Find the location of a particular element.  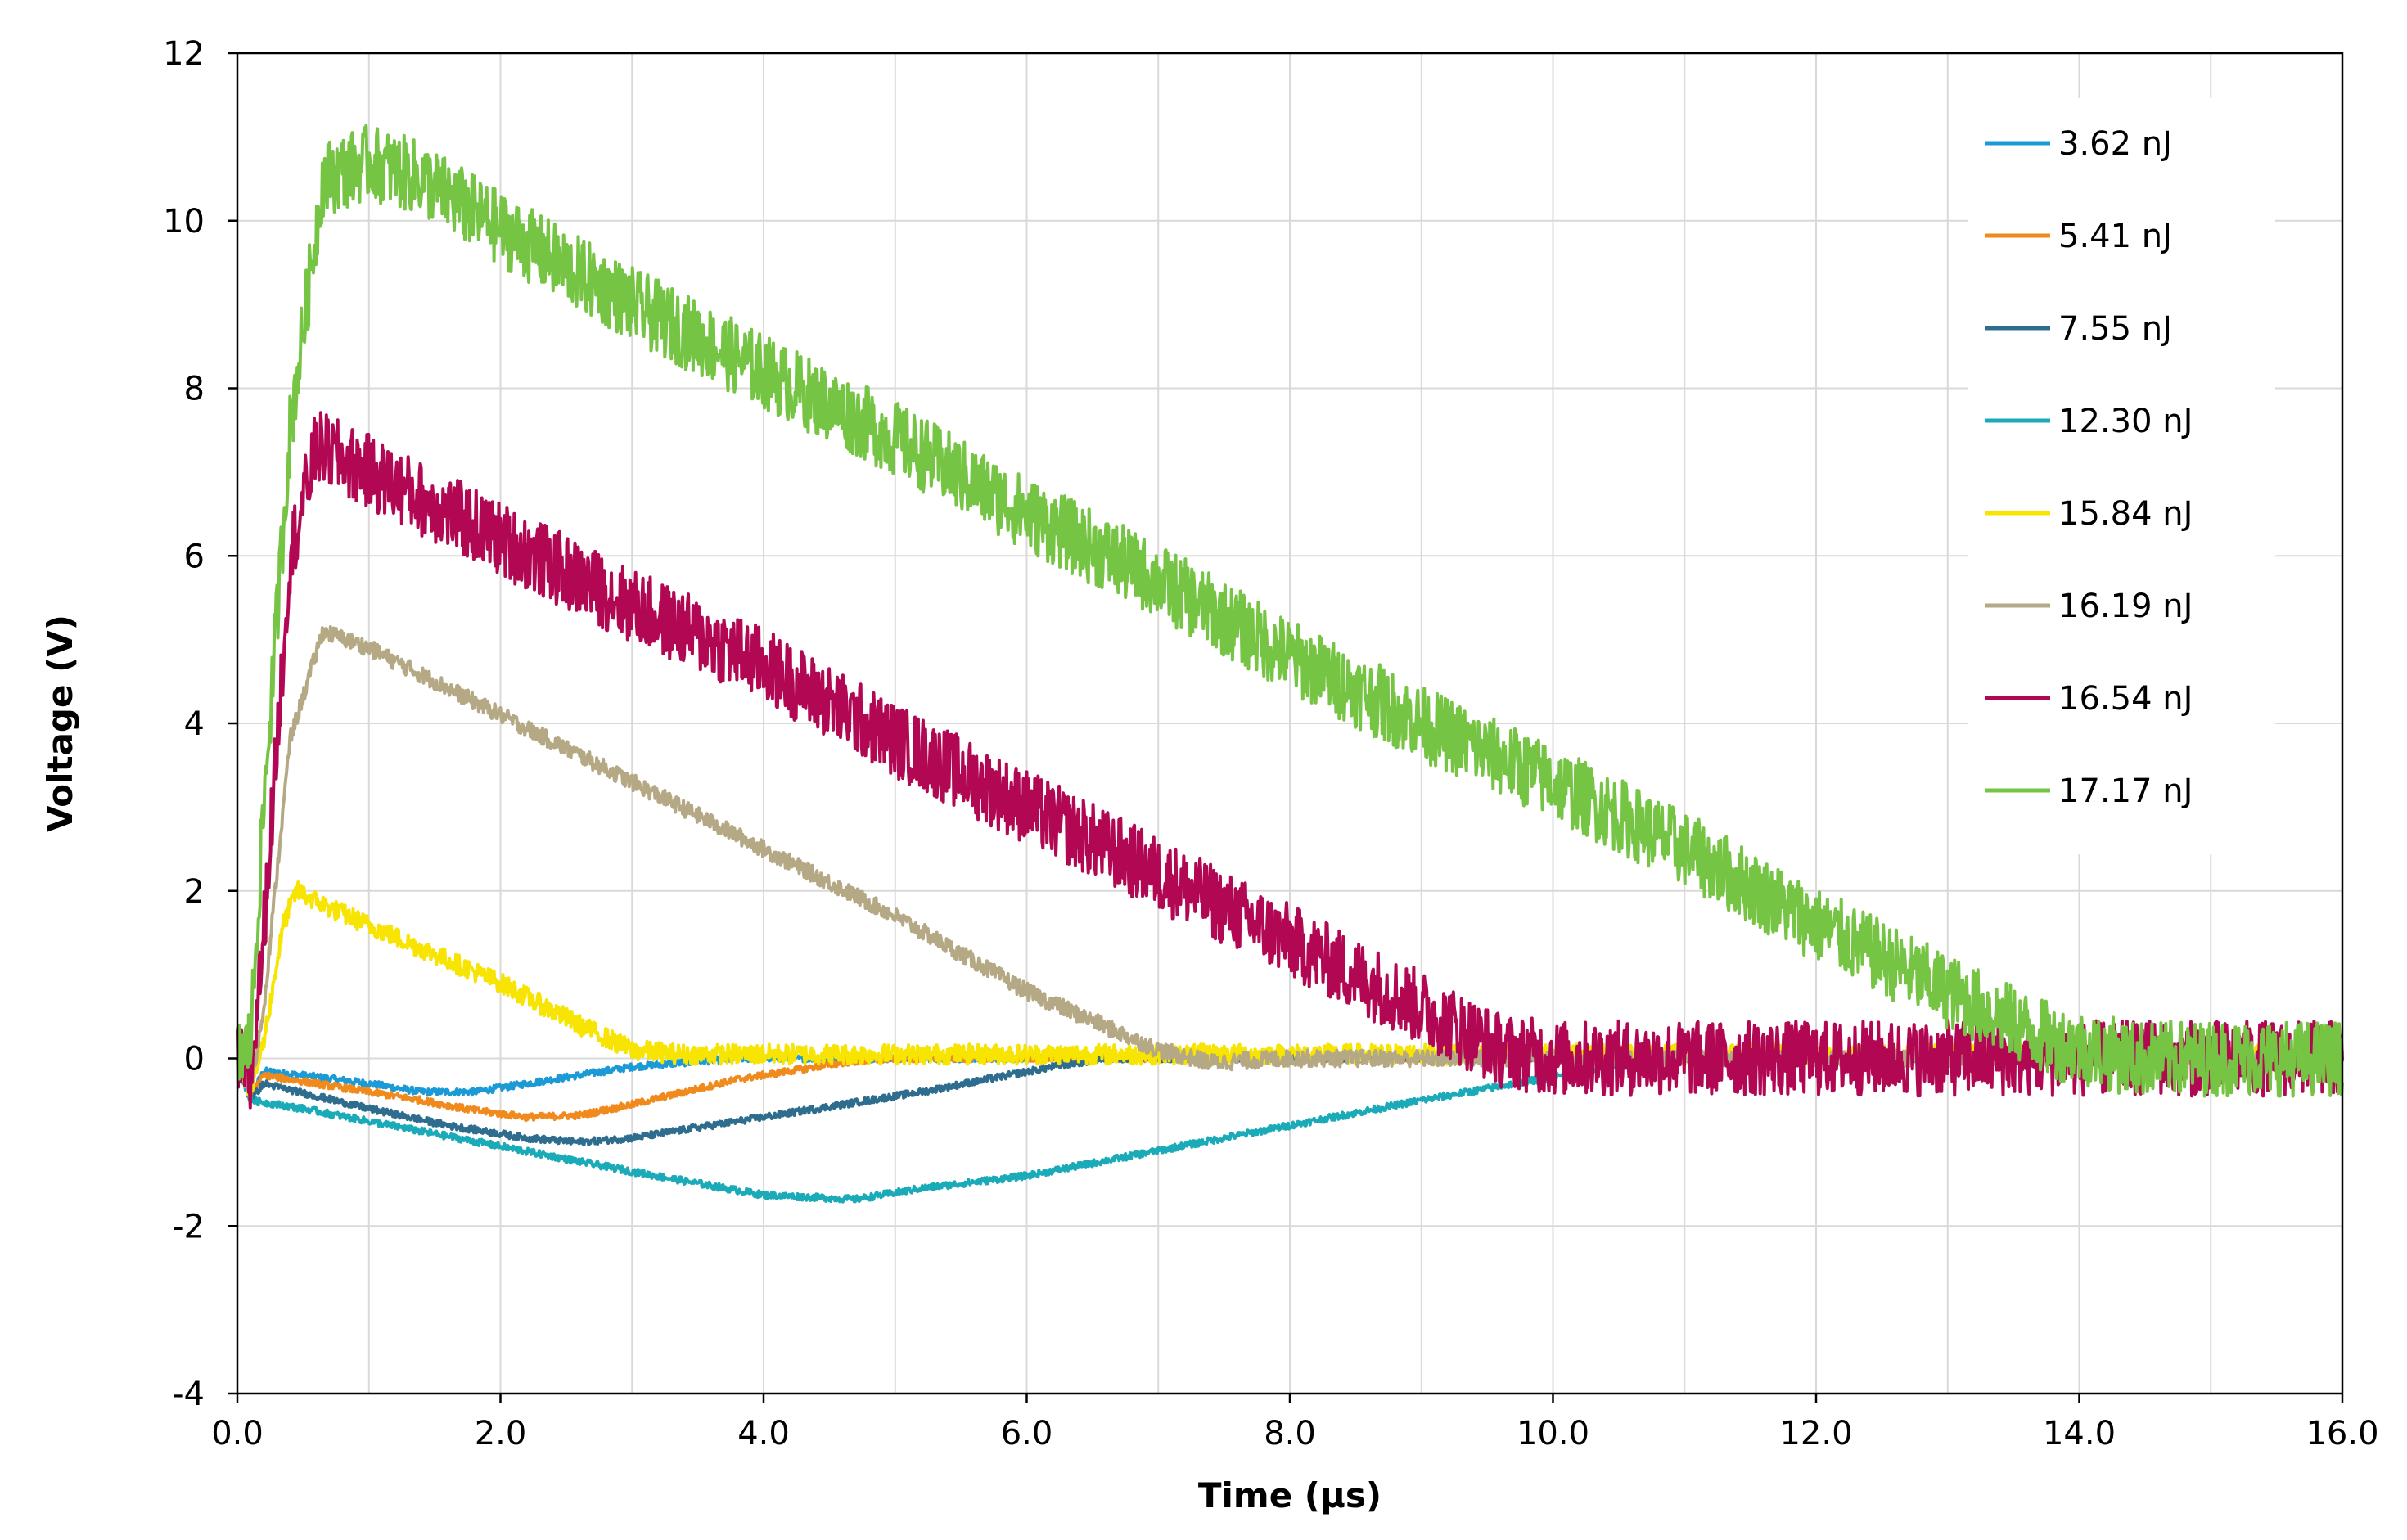

x-tick-label: 4.0 is located at coordinates (763, 1433).